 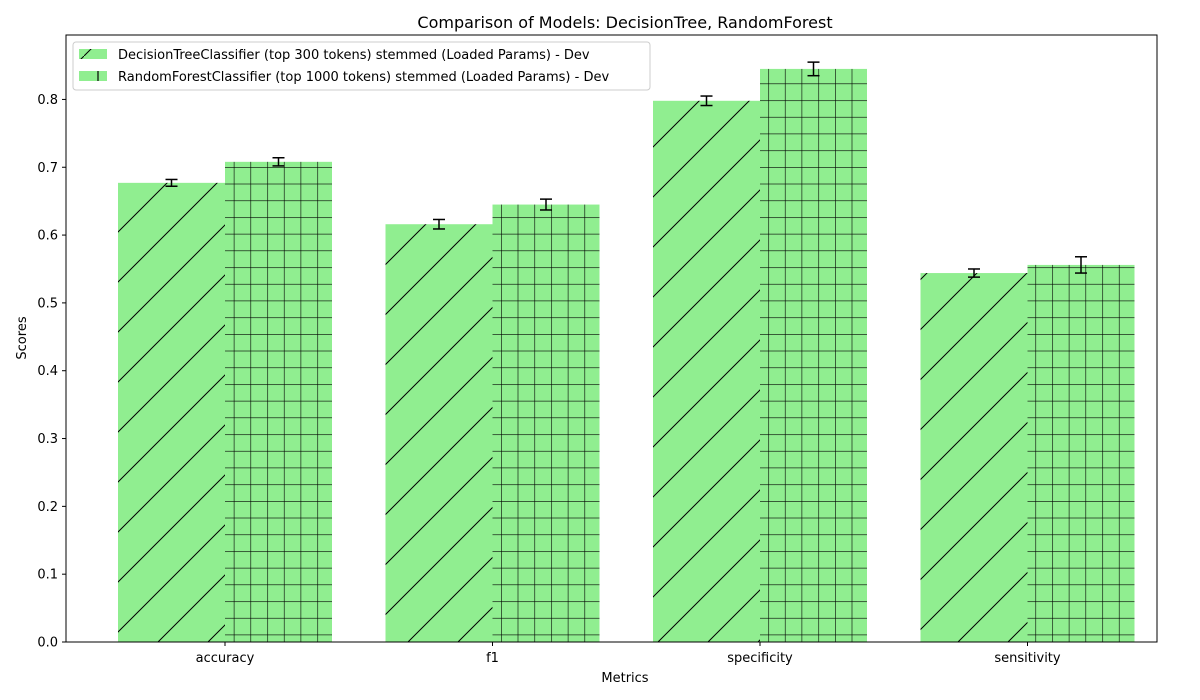 What do you see at coordinates (628, 654) in the screenshot?
I see `x-axis: accuracy f1 specificity sensitivity` at bounding box center [628, 654].